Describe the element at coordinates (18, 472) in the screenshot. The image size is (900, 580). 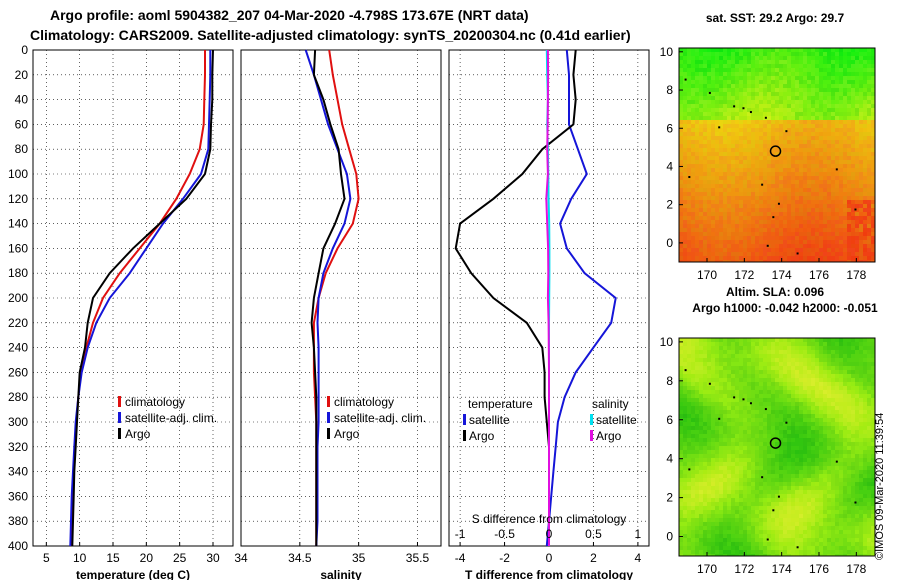
I see `y-tick-label: 340` at that location.